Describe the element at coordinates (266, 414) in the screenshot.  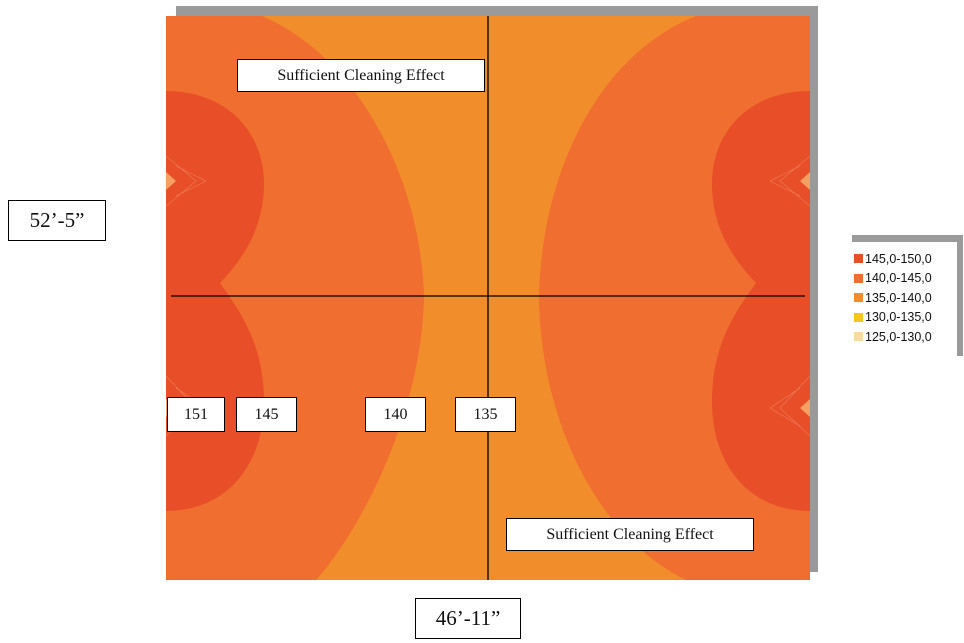
I see `value-label-145: 145` at that location.